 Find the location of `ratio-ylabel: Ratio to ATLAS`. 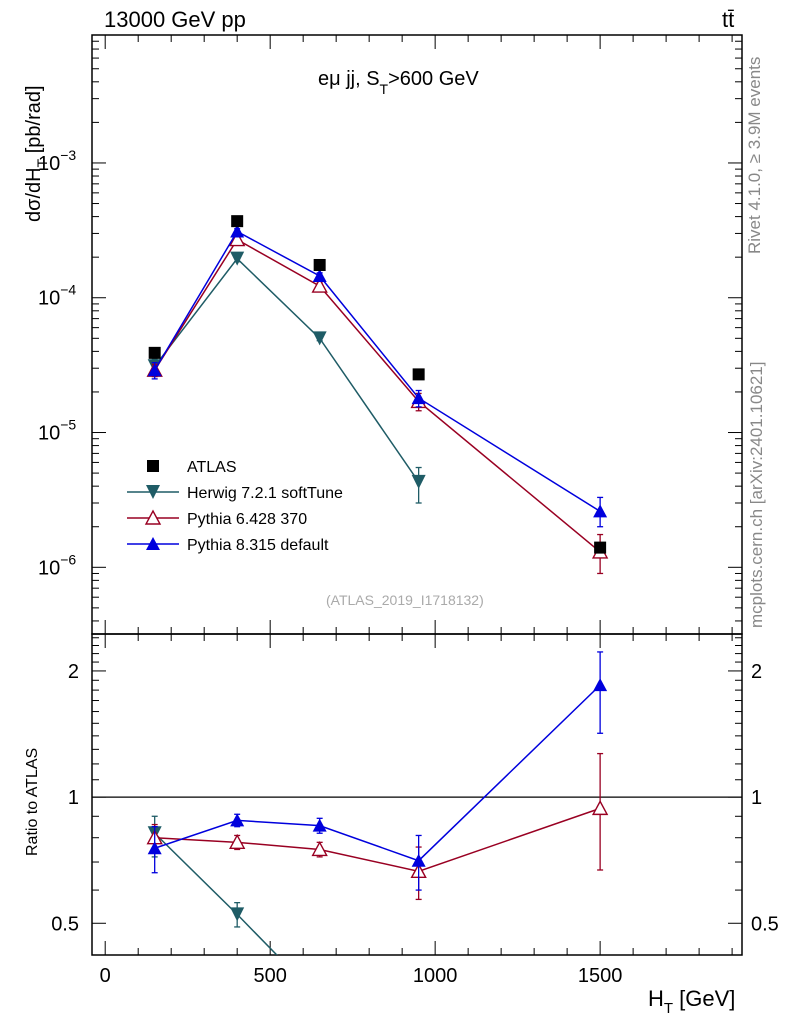

ratio-ylabel: Ratio to ATLAS is located at coordinates (32, 802).